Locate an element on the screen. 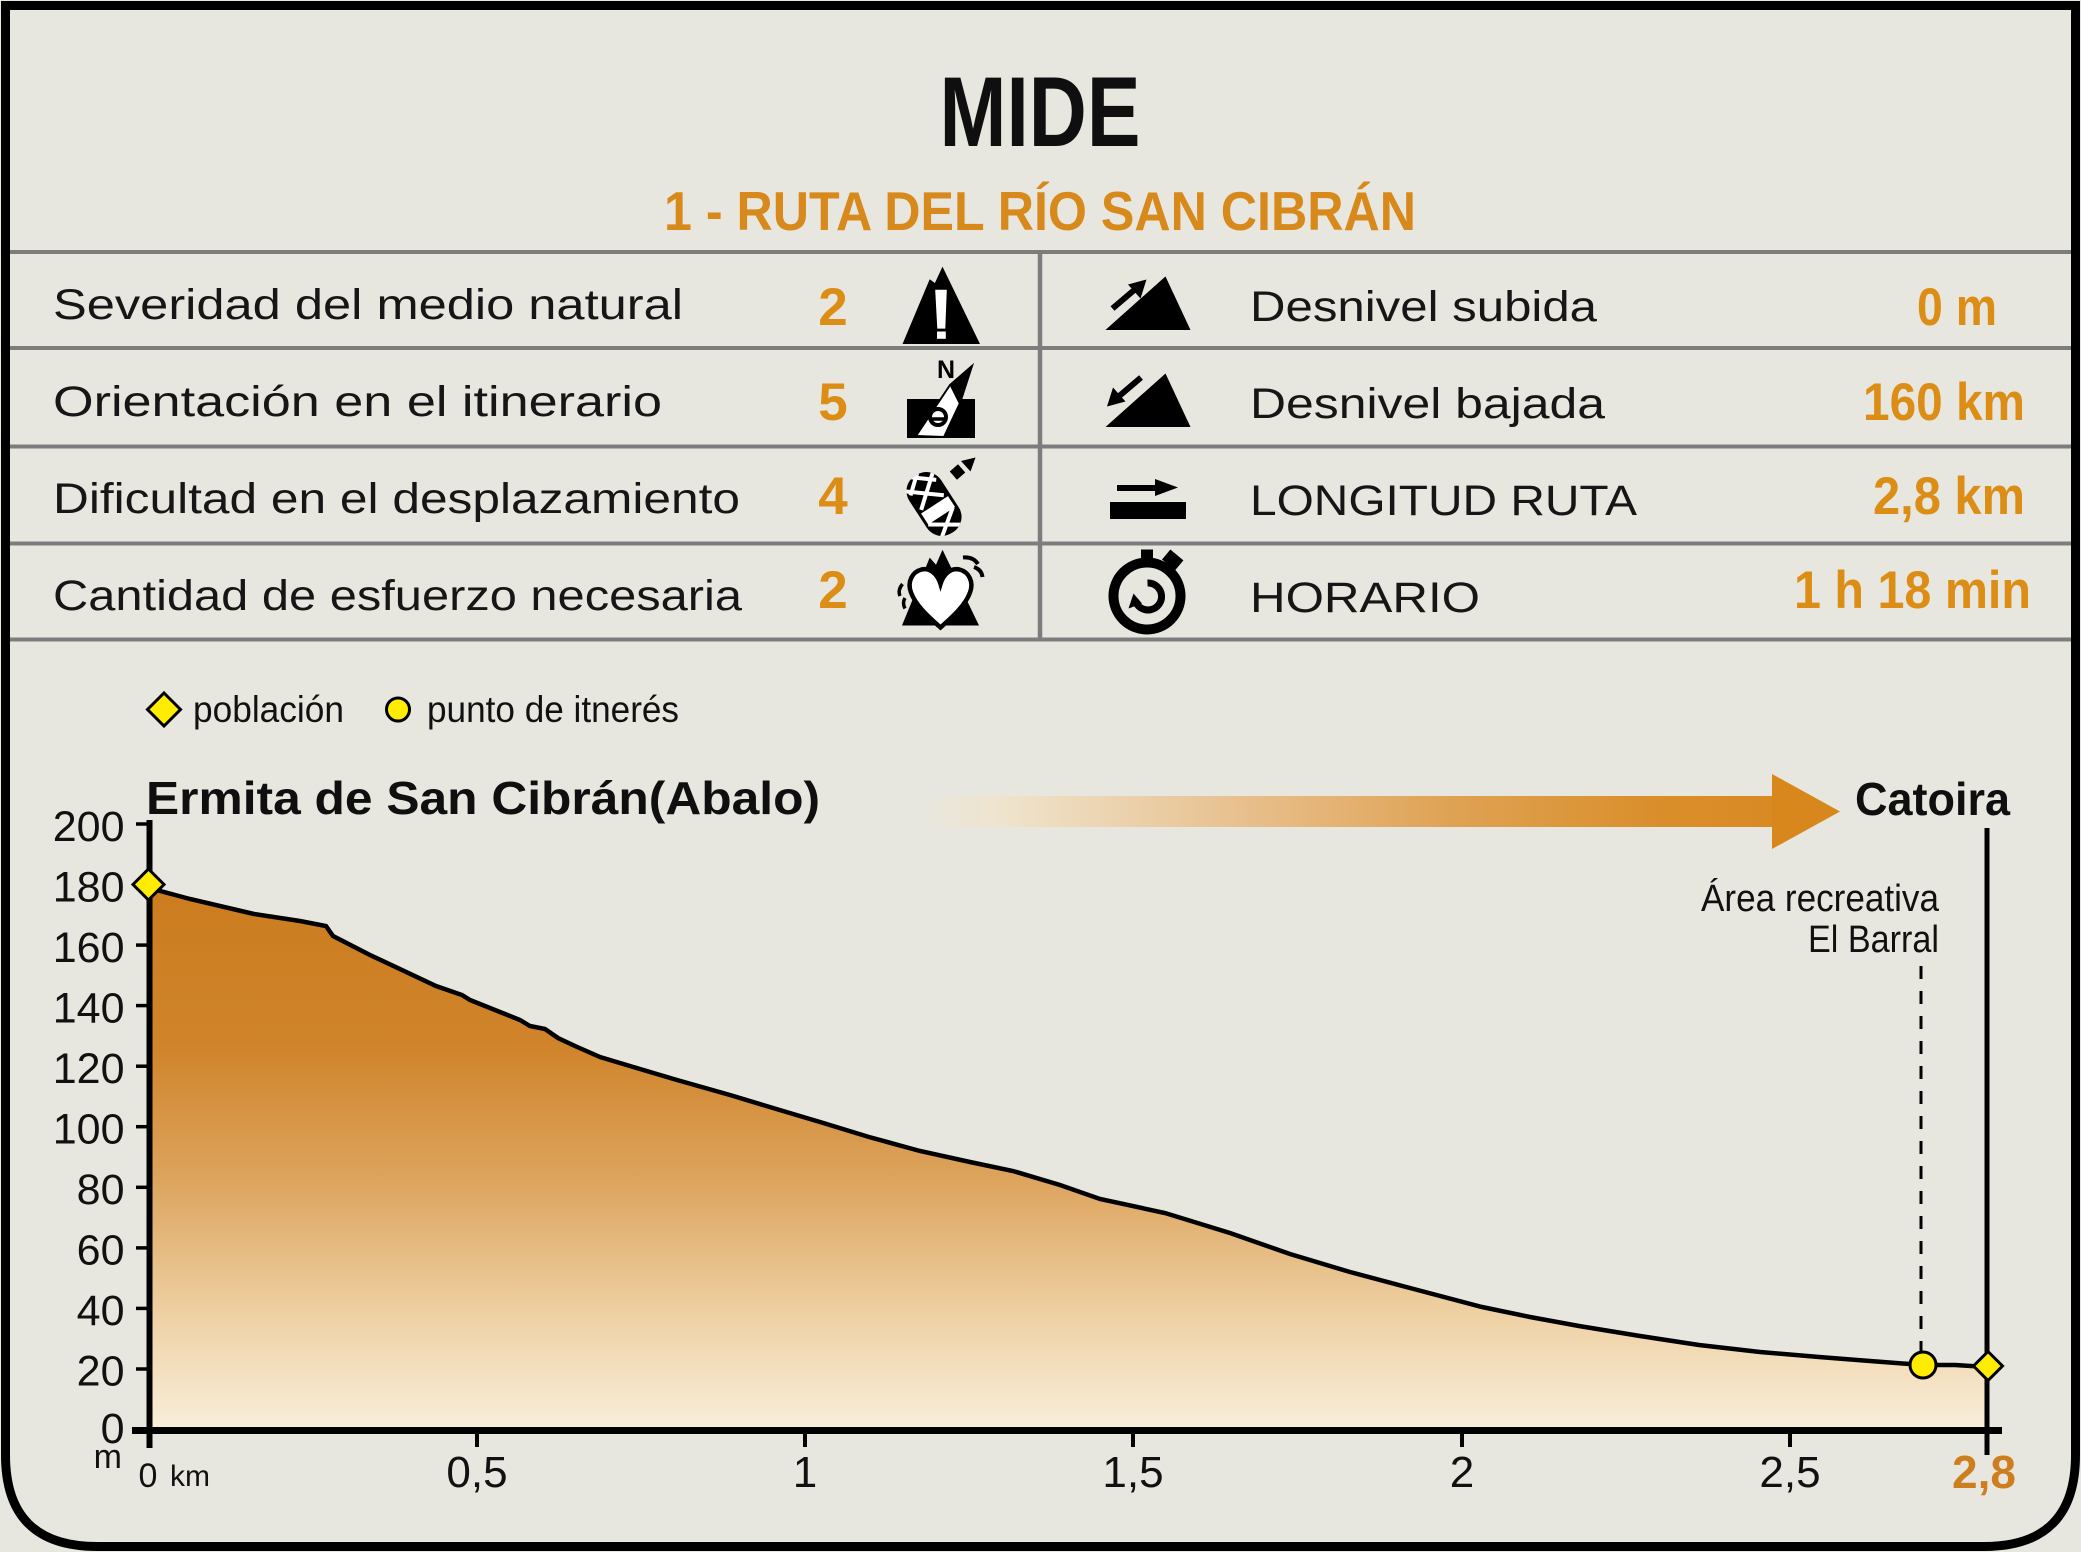  svg-text: m is located at coordinates (108, 1457).